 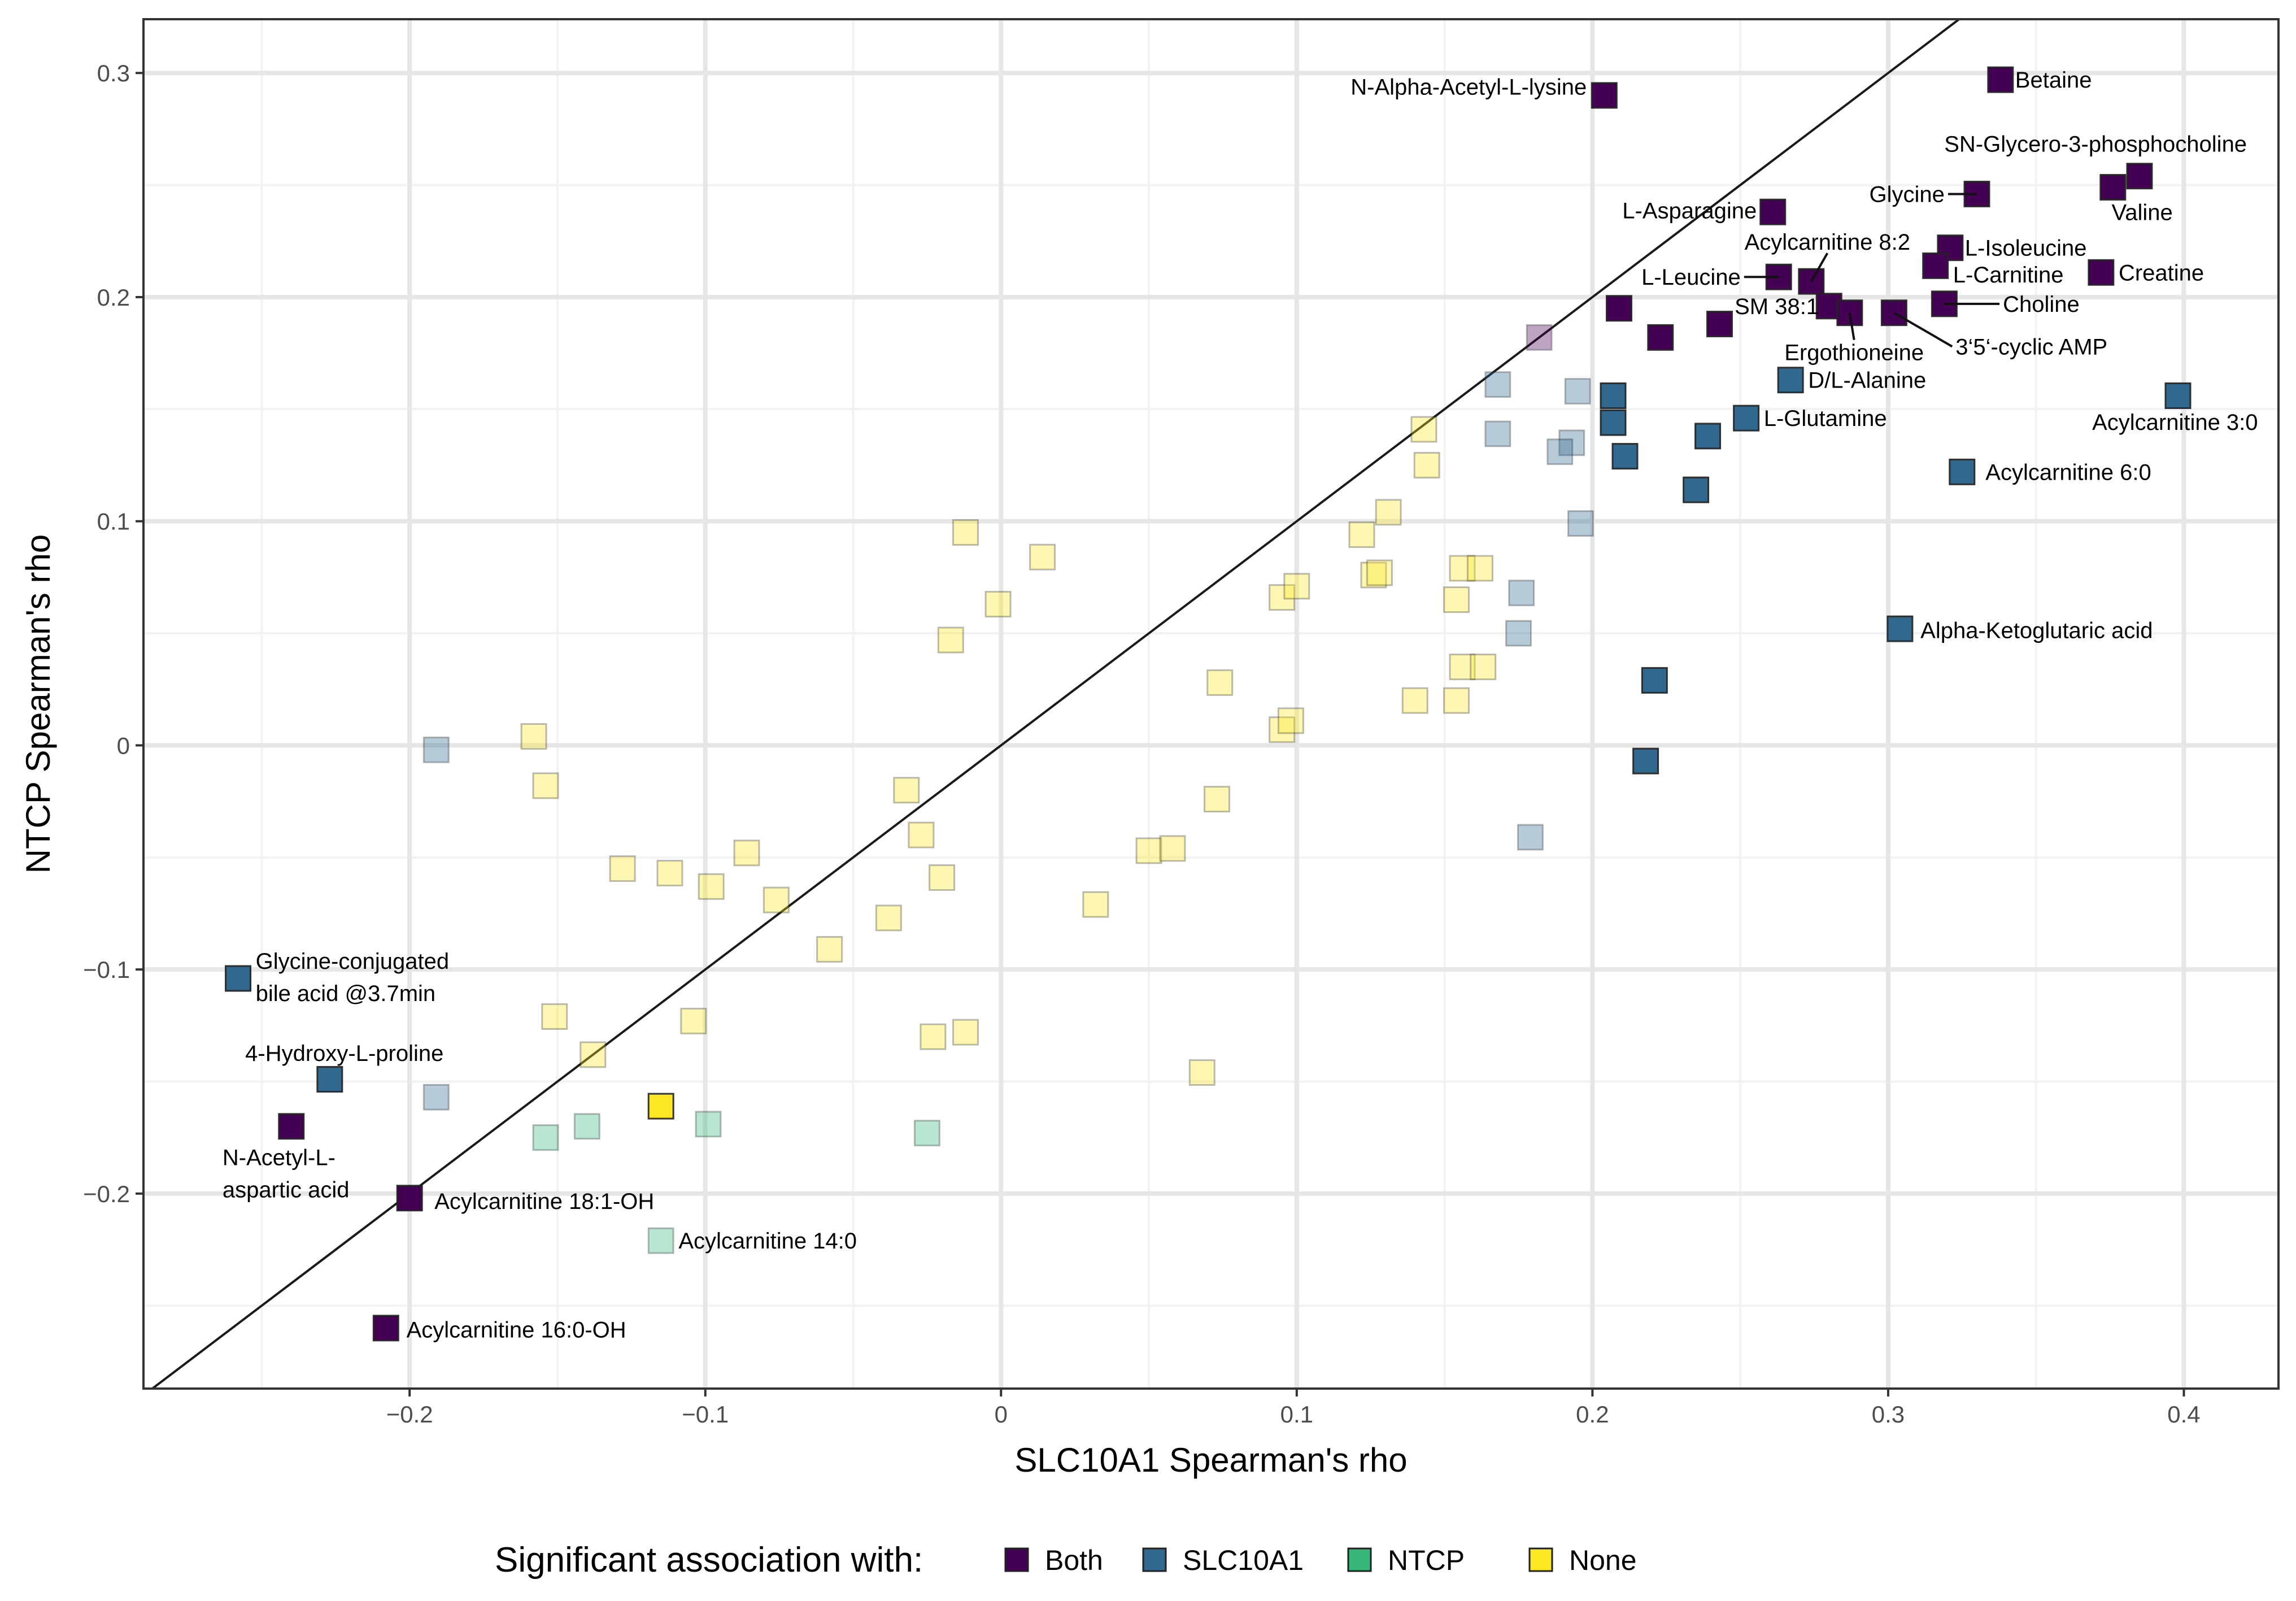 What do you see at coordinates (113, 73) in the screenshot?
I see `y-tick-label: 0.3` at bounding box center [113, 73].